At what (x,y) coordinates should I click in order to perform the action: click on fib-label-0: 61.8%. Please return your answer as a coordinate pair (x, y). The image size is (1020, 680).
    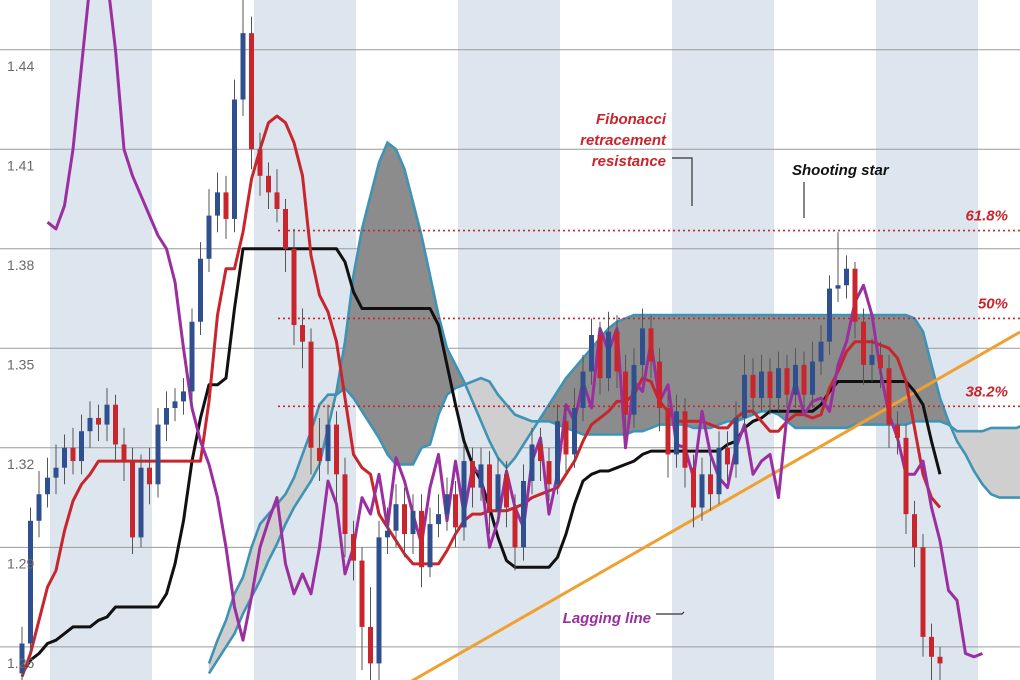
    Looking at the image, I should click on (986, 216).